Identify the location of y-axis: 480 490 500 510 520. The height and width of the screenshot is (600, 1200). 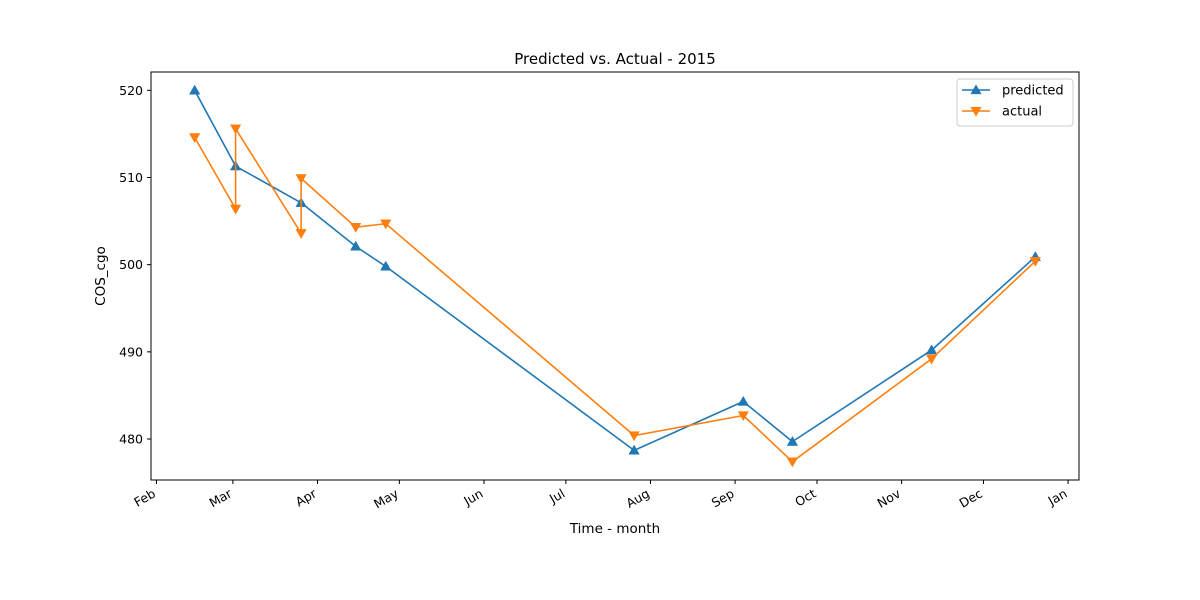
(135, 265).